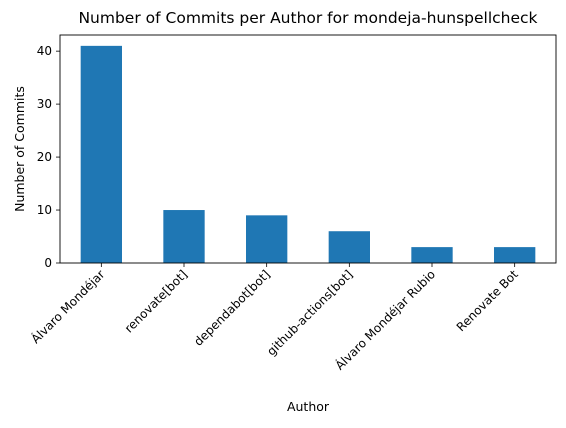 Image resolution: width=566 pixels, height=428 pixels. What do you see at coordinates (44, 210) in the screenshot?
I see `y-tick-label: 10` at bounding box center [44, 210].